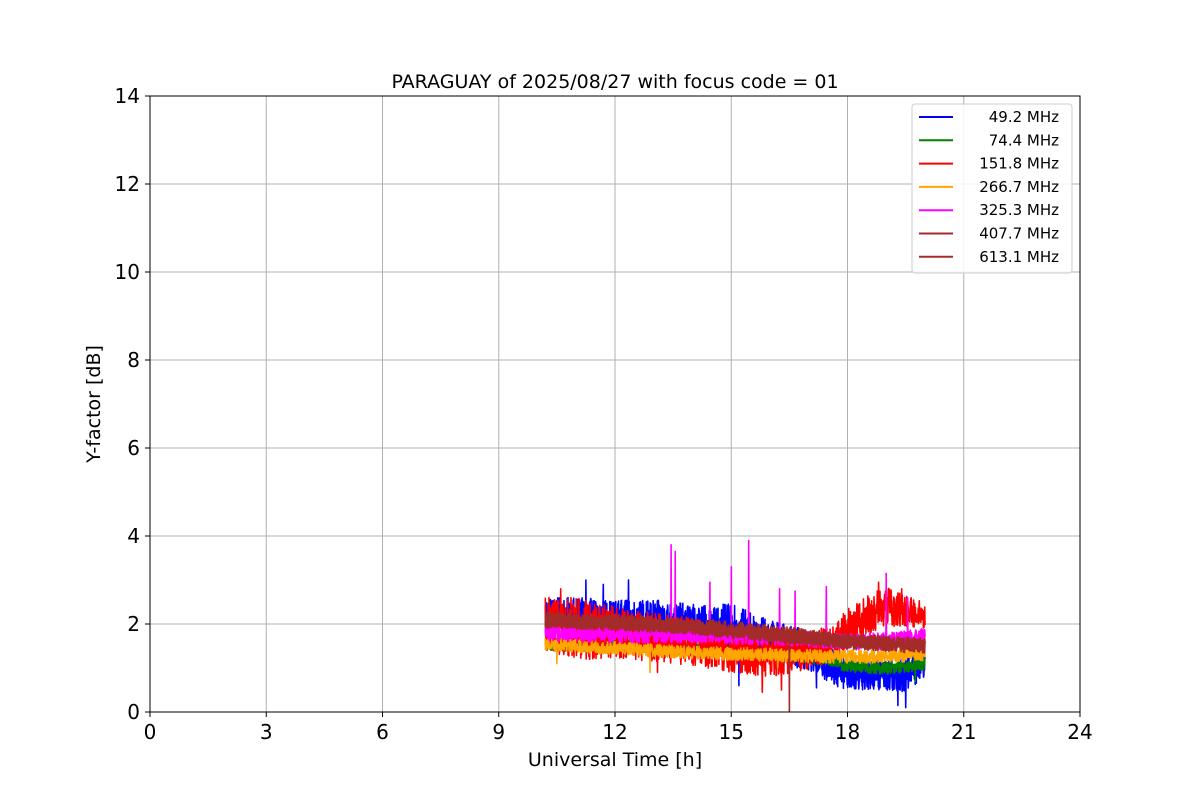 The width and height of the screenshot is (1200, 800). What do you see at coordinates (731, 732) in the screenshot?
I see `x-tick-label: 15` at bounding box center [731, 732].